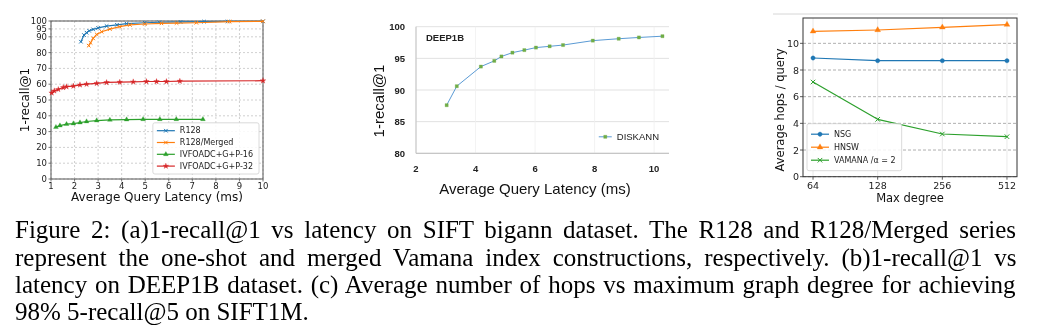 This screenshot has width=1048, height=332. I want to click on legend-label: IVFOADC+G+P-32, so click(216, 166).